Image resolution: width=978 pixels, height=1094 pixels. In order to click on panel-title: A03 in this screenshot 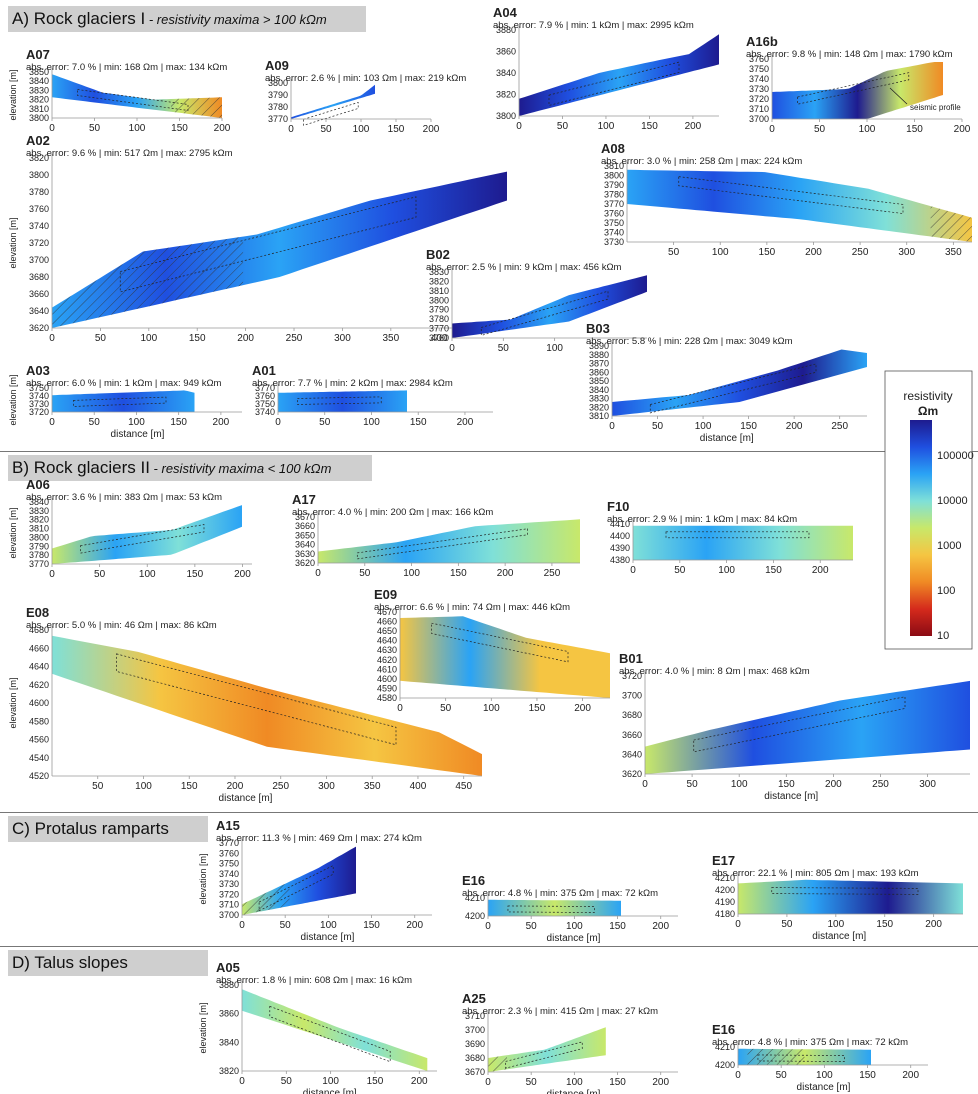, I will do `click(38, 370)`.